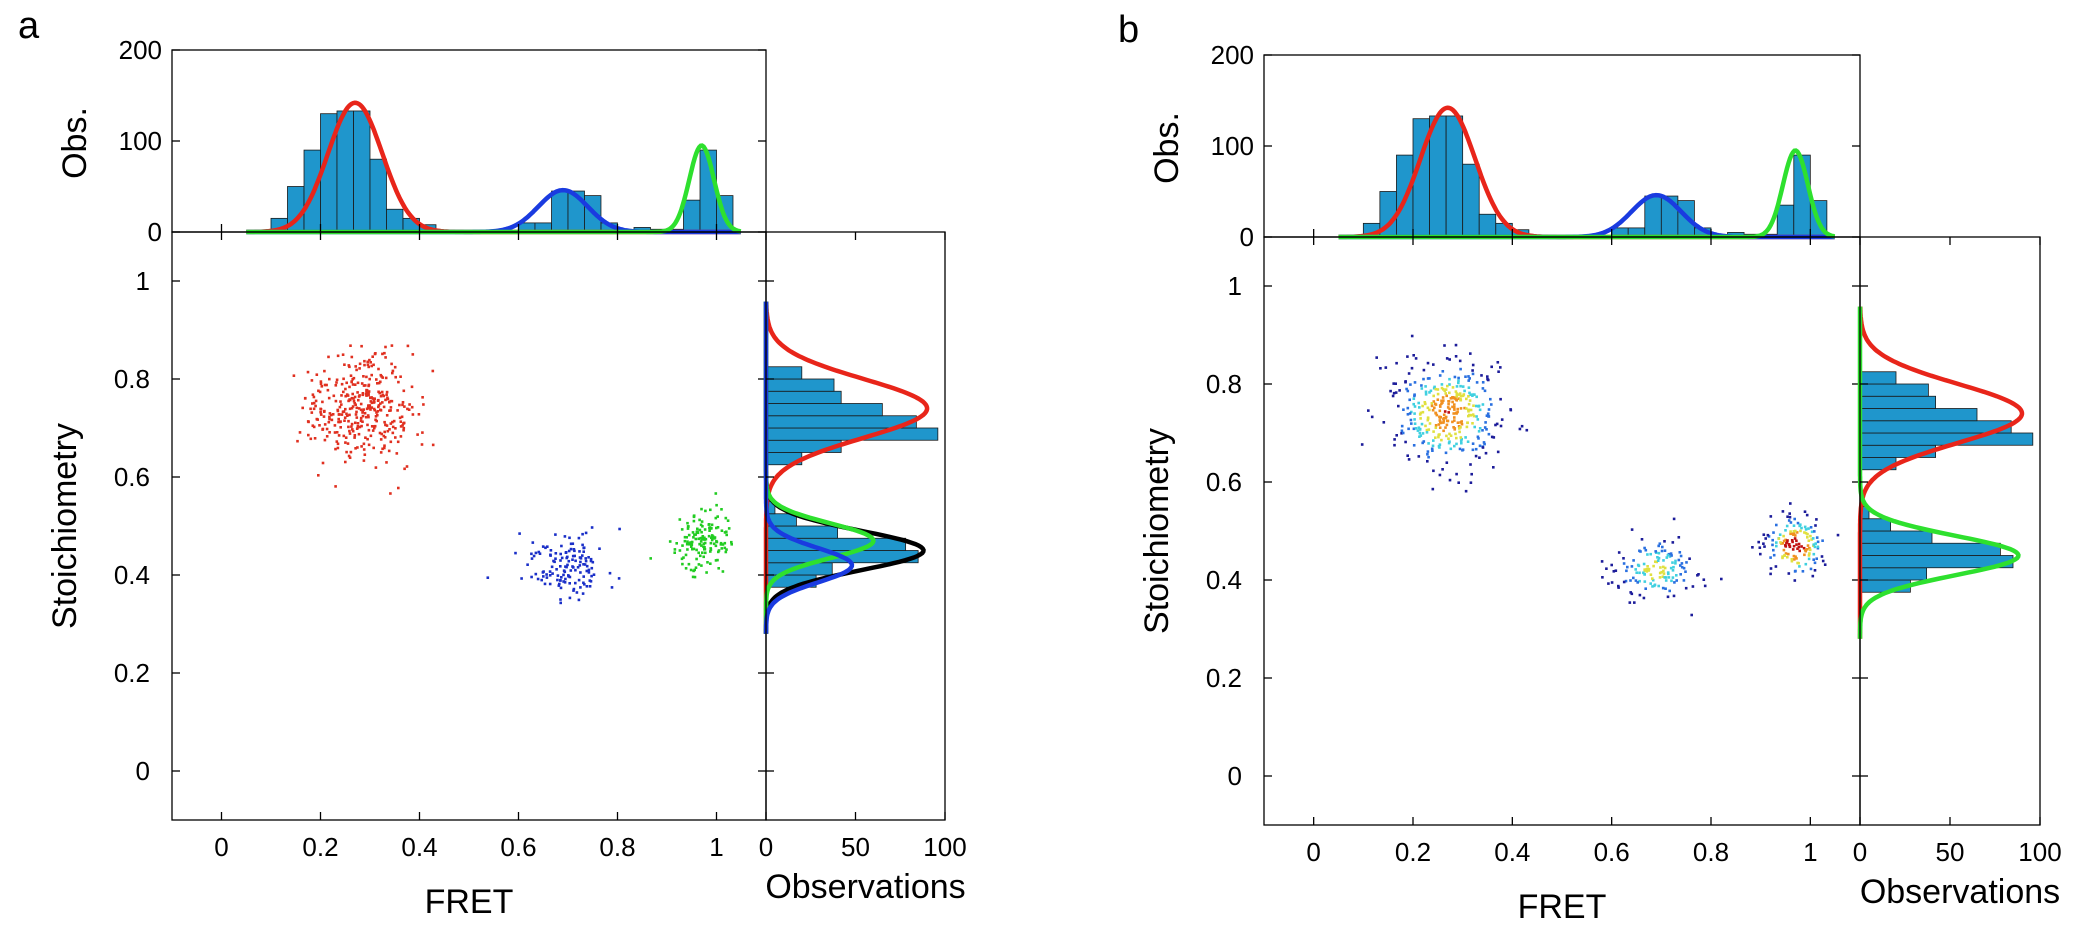 Image resolution: width=2100 pixels, height=931 pixels. Describe the element at coordinates (1612, 852) in the screenshot. I see `x-tick-label: 0.6` at that location.